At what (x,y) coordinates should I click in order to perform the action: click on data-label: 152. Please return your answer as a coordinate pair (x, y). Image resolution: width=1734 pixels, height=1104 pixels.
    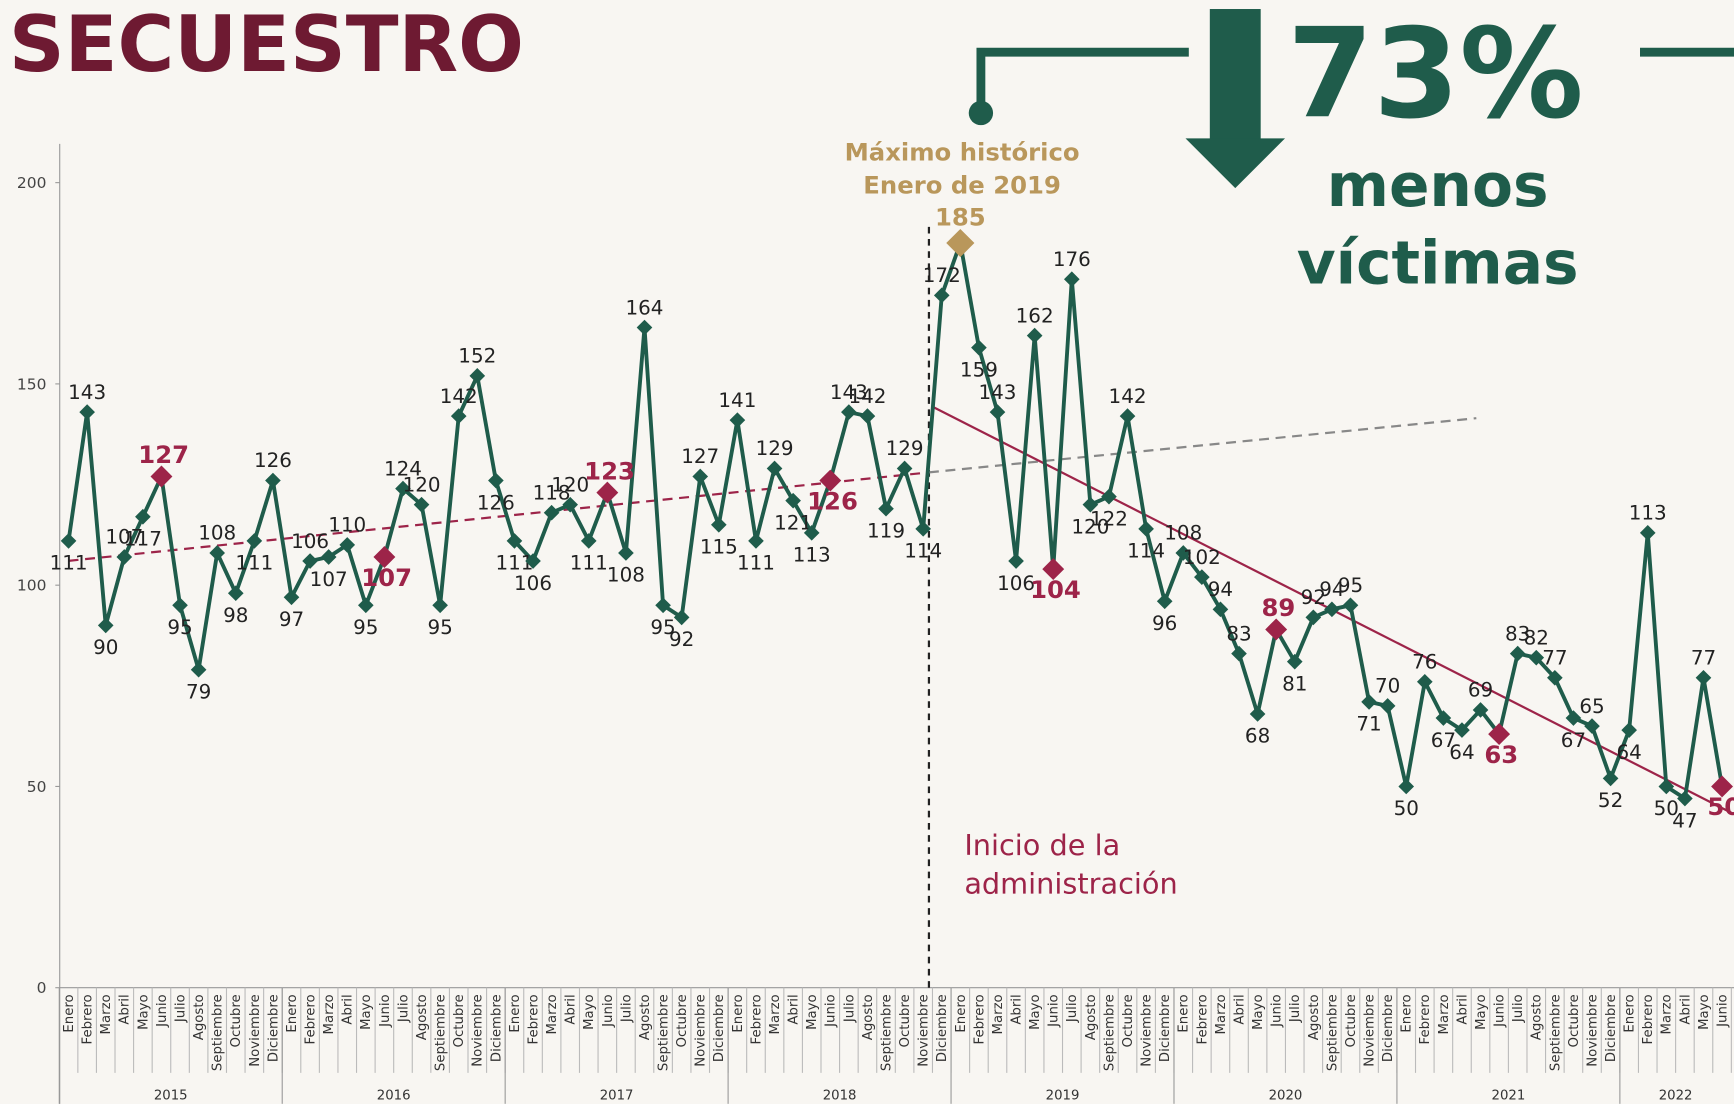
    Looking at the image, I should click on (477, 356).